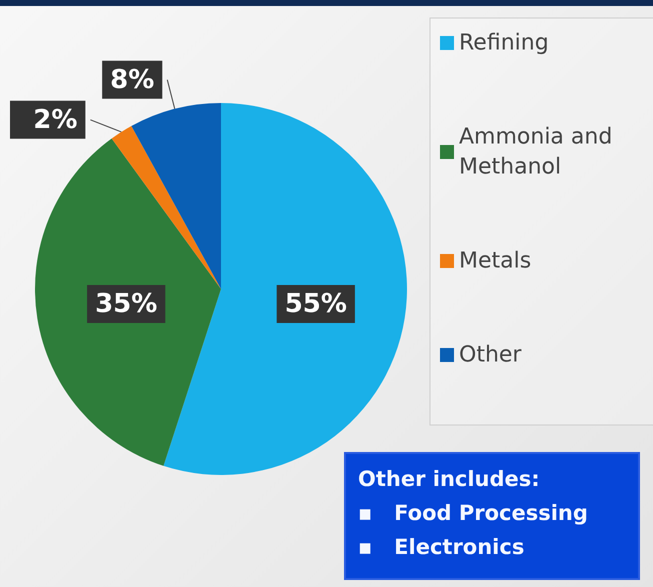 The width and height of the screenshot is (653, 587). Describe the element at coordinates (449, 479) in the screenshot. I see `text: Other includes:` at that location.